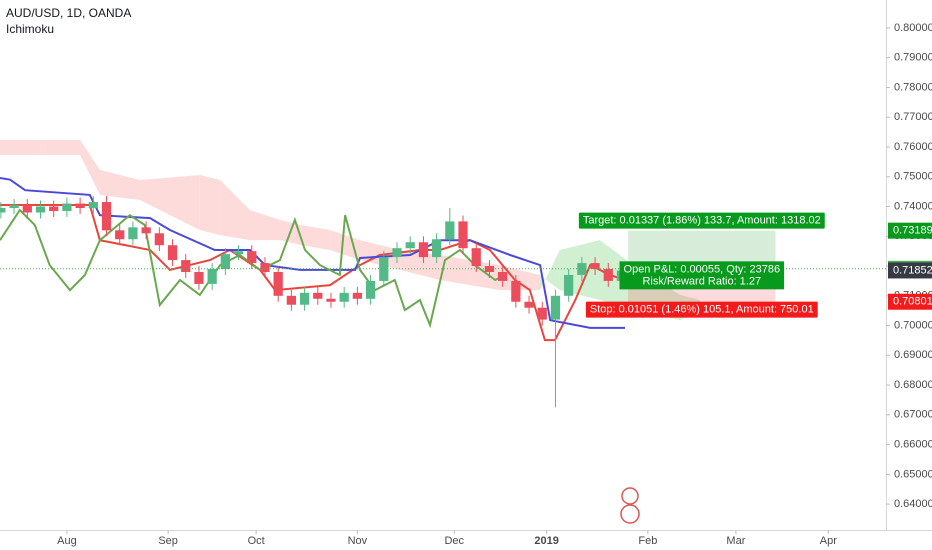 The height and width of the screenshot is (550, 932). What do you see at coordinates (168, 541) in the screenshot?
I see `x-tick-label: Sep` at bounding box center [168, 541].